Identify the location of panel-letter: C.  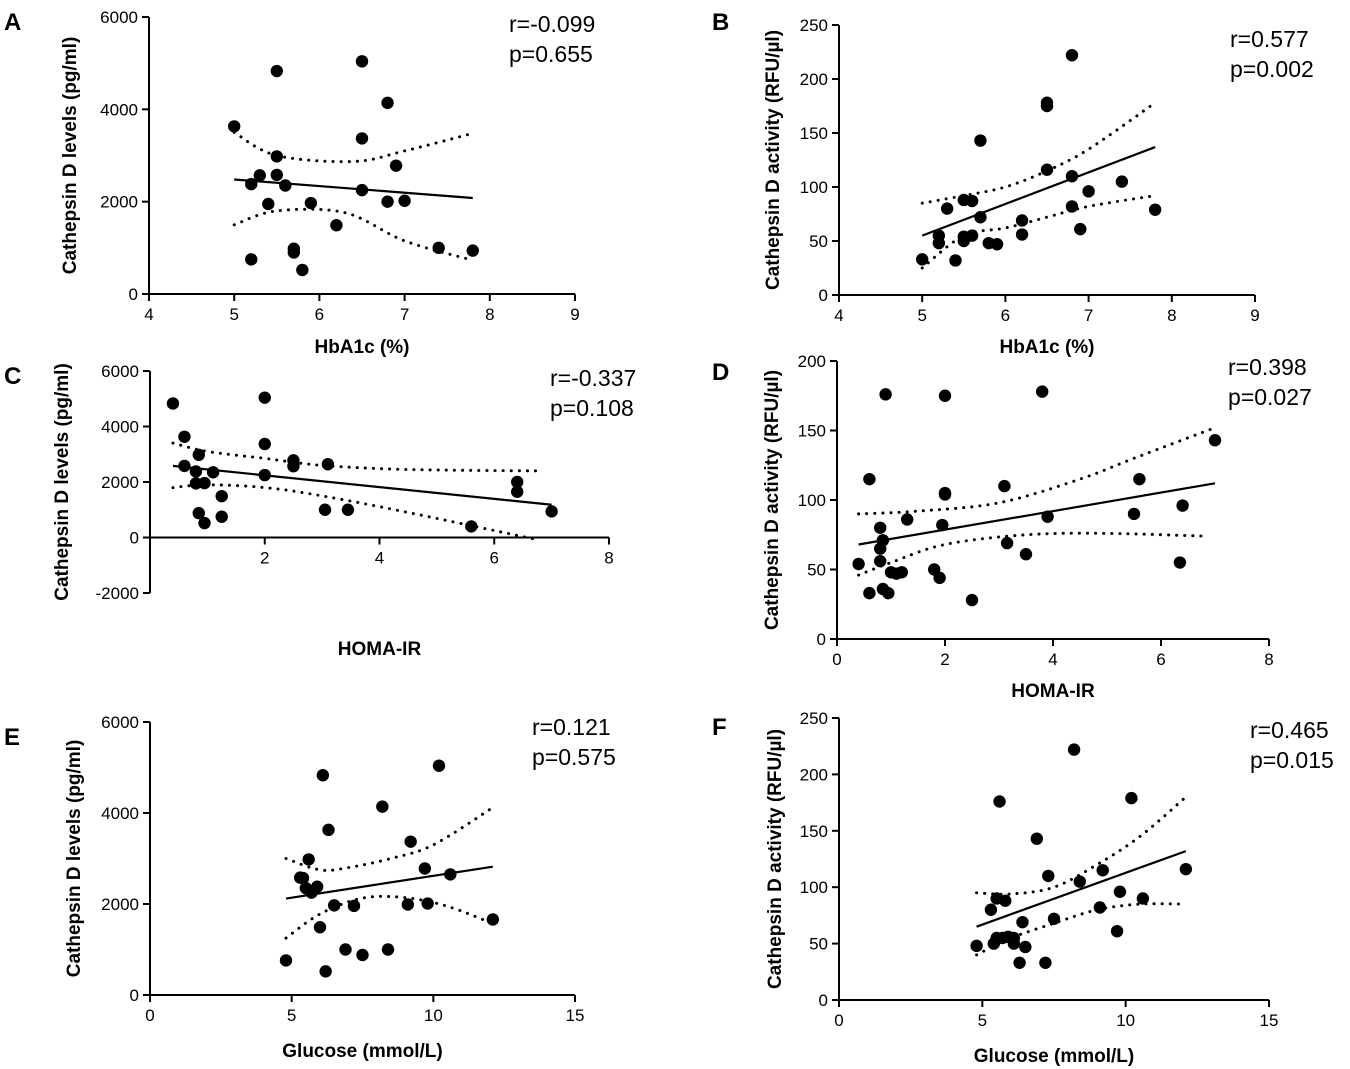
(12, 376).